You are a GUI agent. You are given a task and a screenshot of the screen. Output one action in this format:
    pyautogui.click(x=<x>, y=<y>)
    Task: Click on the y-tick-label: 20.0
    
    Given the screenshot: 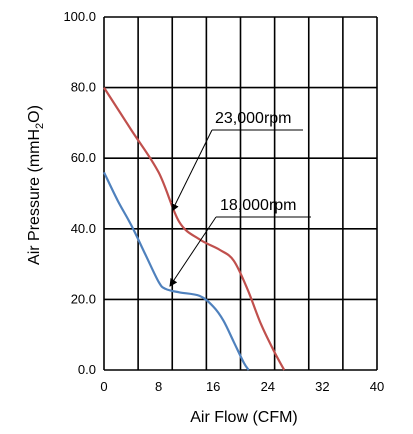 What is the action you would take?
    pyautogui.click(x=83, y=298)
    